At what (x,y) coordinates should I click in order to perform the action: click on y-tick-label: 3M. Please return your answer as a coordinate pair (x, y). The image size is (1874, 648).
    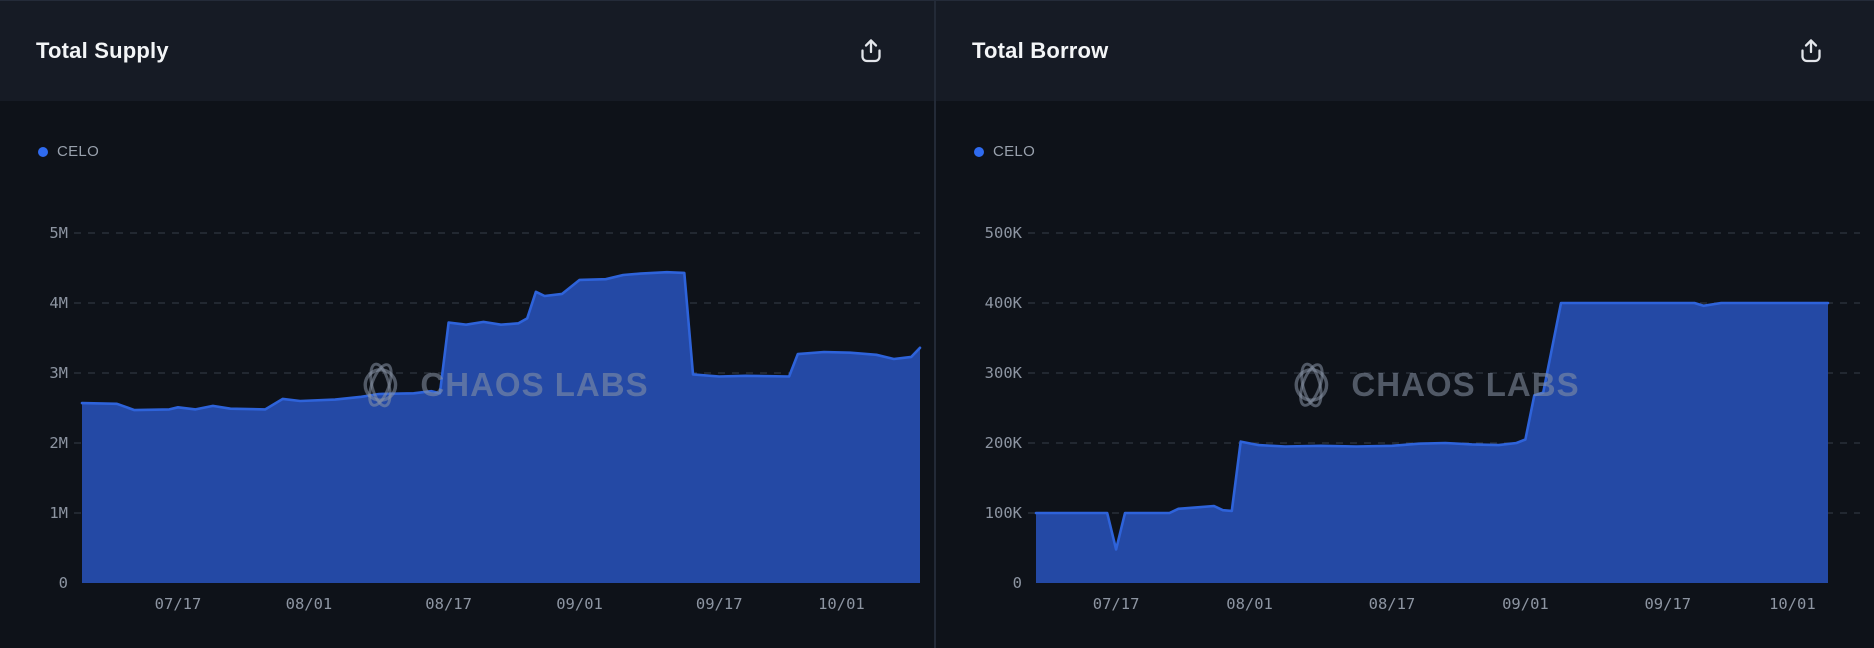
    Looking at the image, I should click on (58, 373).